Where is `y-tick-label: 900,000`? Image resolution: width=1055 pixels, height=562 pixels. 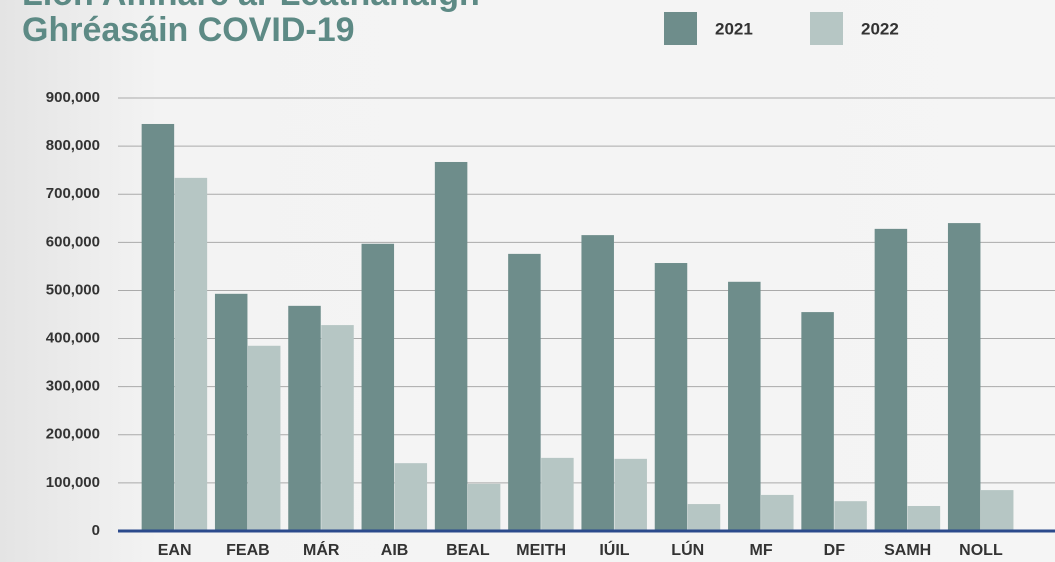
y-tick-label: 900,000 is located at coordinates (73, 97).